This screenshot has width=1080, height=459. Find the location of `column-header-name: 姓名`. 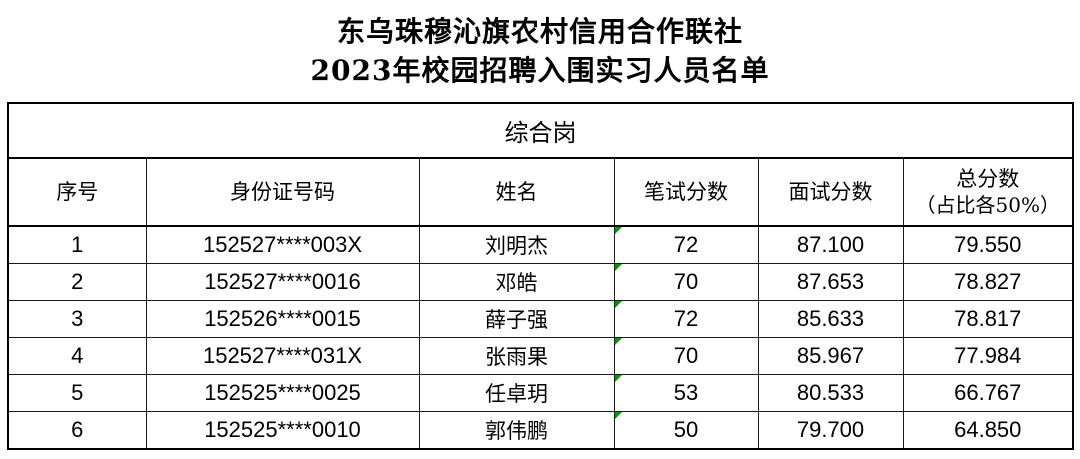

column-header-name: 姓名 is located at coordinates (516, 192).